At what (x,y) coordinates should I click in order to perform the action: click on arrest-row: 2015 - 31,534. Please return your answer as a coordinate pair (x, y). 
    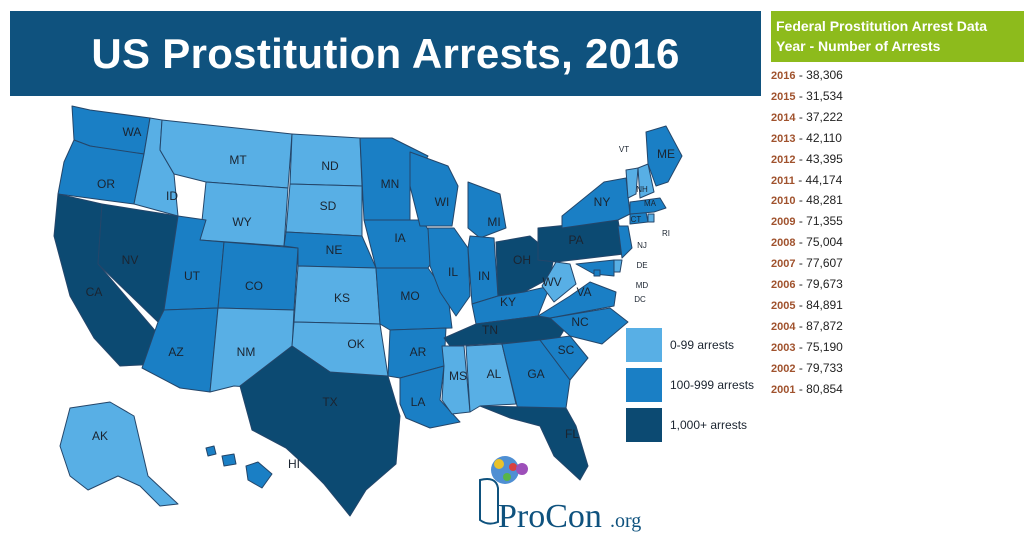
    Looking at the image, I should click on (897, 97).